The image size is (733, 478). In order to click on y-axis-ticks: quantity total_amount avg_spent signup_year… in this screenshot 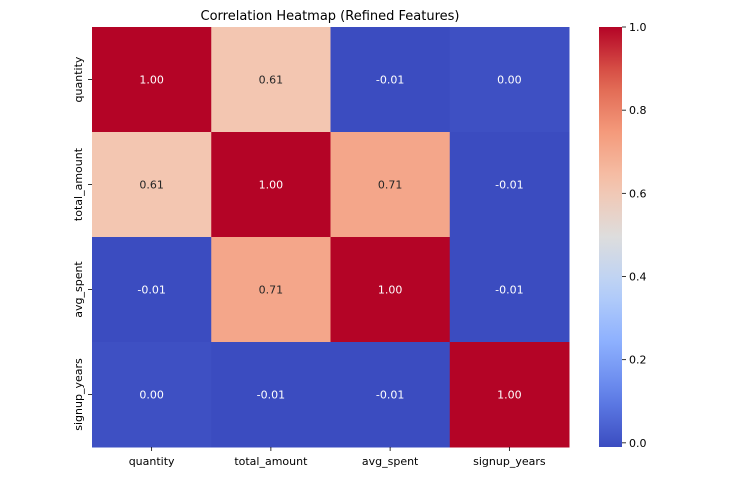, I will do `click(82, 243)`.